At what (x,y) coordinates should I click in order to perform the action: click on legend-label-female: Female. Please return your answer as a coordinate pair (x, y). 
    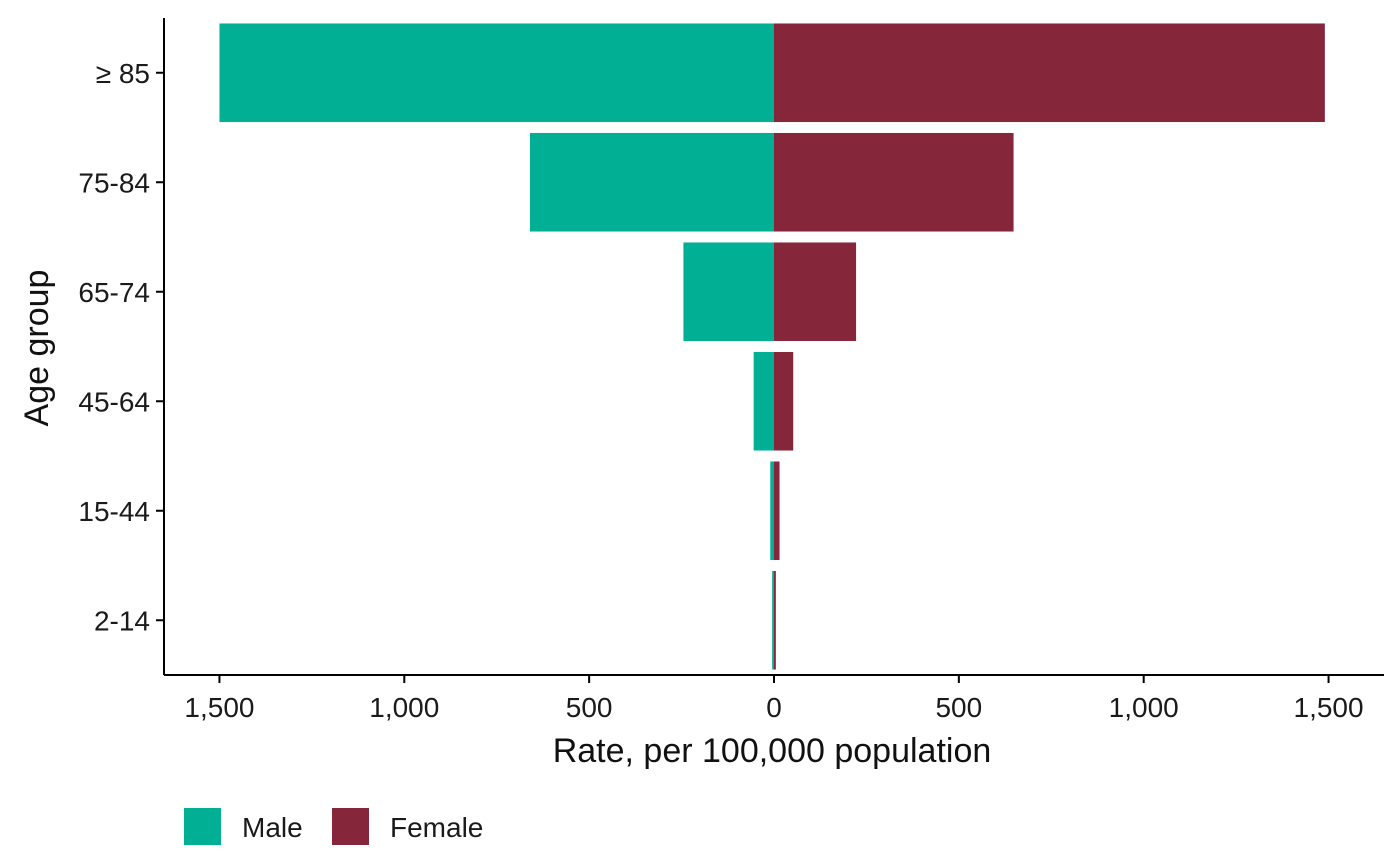
    Looking at the image, I should click on (436, 827).